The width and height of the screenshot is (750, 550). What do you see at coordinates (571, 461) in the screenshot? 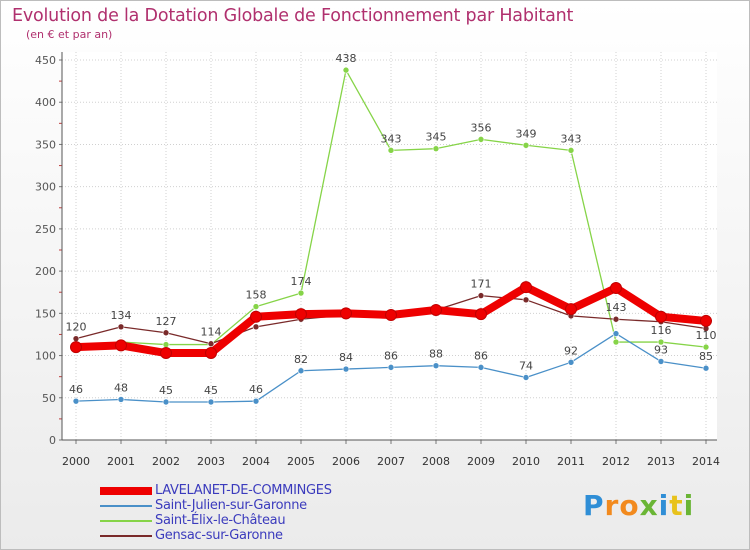
I see `x-tick-label: 2011` at bounding box center [571, 461].